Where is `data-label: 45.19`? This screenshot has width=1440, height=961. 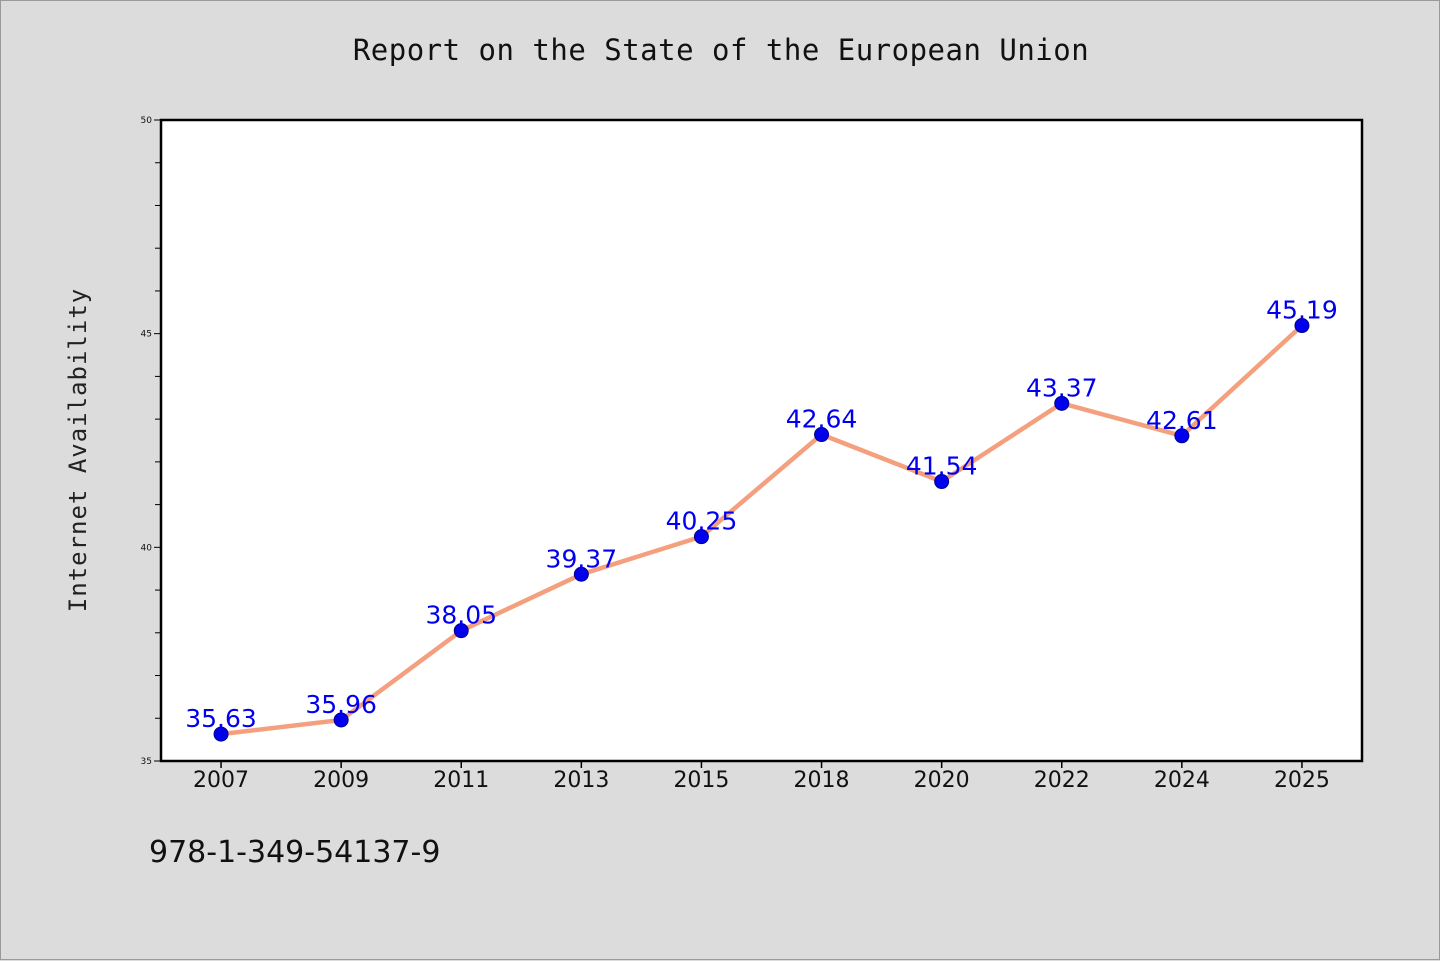
data-label: 45.19 is located at coordinates (1302, 310).